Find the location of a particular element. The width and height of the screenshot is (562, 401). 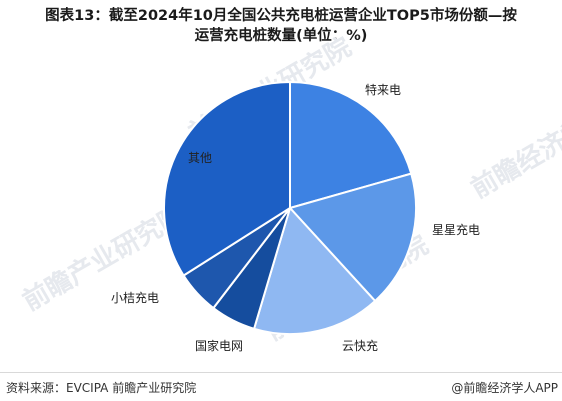

pie-label-5: 小桔充电 is located at coordinates (135, 297).